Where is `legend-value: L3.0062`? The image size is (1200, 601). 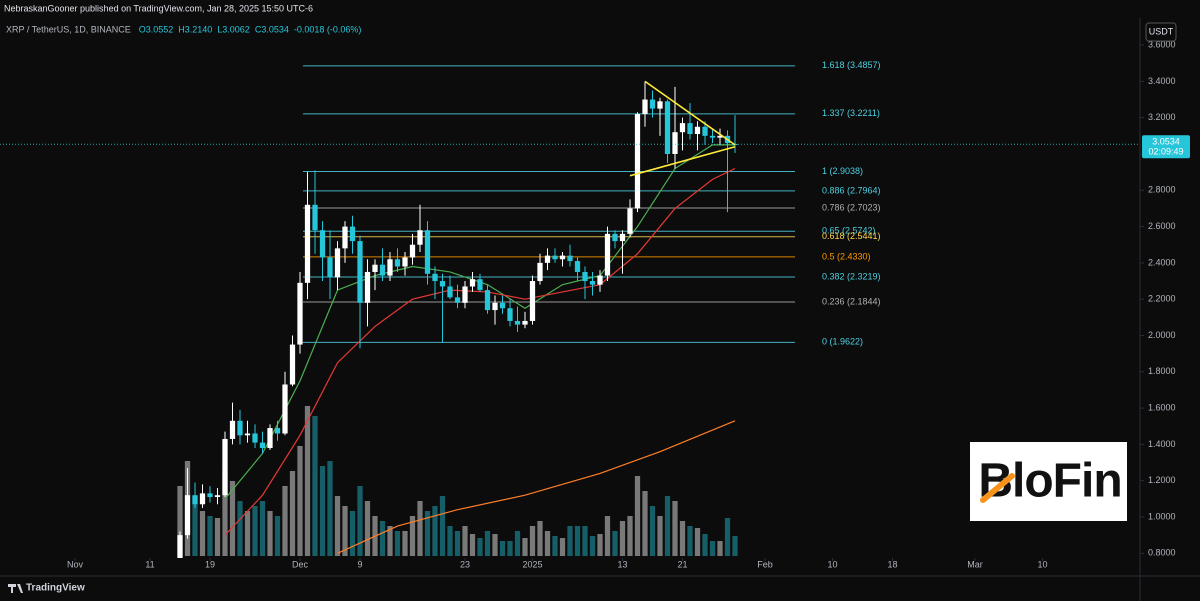
legend-value: L3.0062 is located at coordinates (233, 29).